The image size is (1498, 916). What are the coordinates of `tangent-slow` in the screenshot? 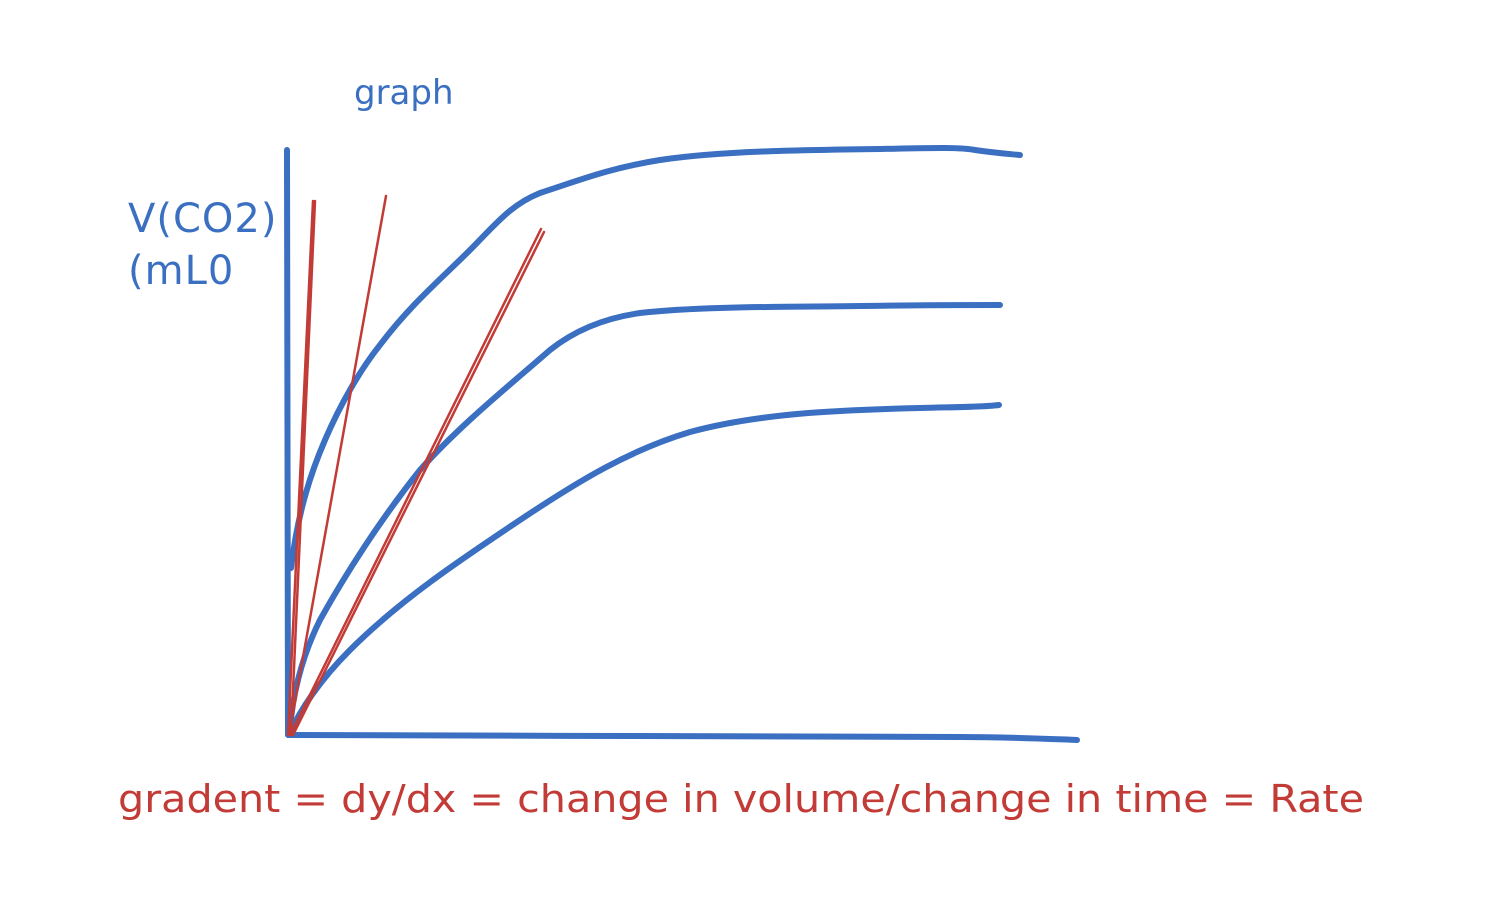 It's located at (417, 482).